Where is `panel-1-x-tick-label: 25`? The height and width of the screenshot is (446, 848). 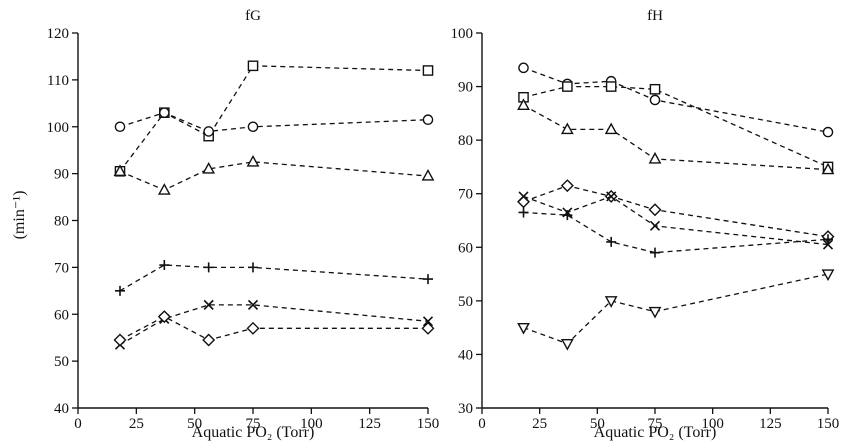
panel-1-x-tick-label: 25 is located at coordinates (136, 424).